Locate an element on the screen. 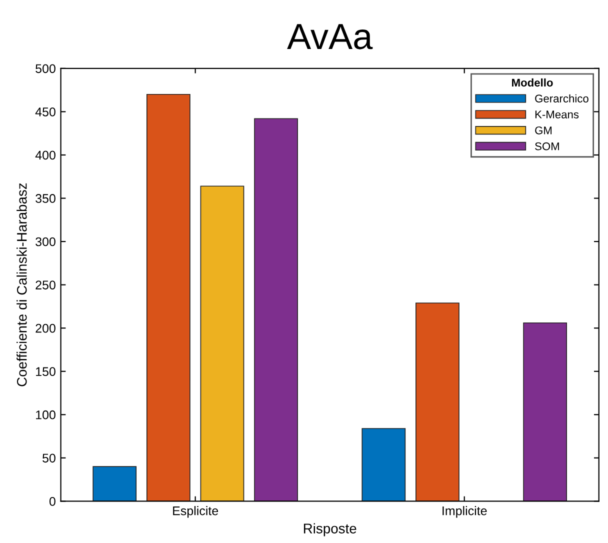 Image resolution: width=608 pixels, height=543 pixels. y-tick-label: 350 is located at coordinates (46, 198).